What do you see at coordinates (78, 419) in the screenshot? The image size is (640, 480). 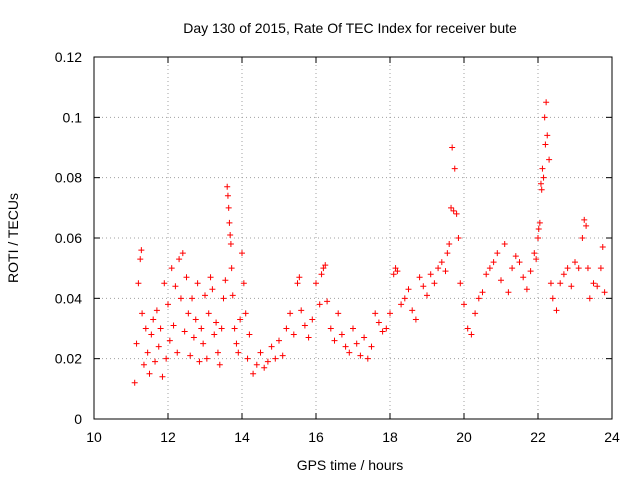 I see `y-tick-label: 0` at bounding box center [78, 419].